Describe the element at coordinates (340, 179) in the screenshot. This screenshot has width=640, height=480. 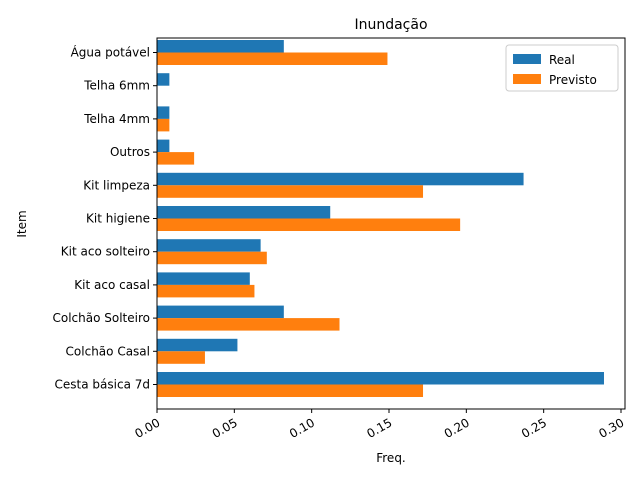
I see `bar-real-kit-limpeza` at that location.